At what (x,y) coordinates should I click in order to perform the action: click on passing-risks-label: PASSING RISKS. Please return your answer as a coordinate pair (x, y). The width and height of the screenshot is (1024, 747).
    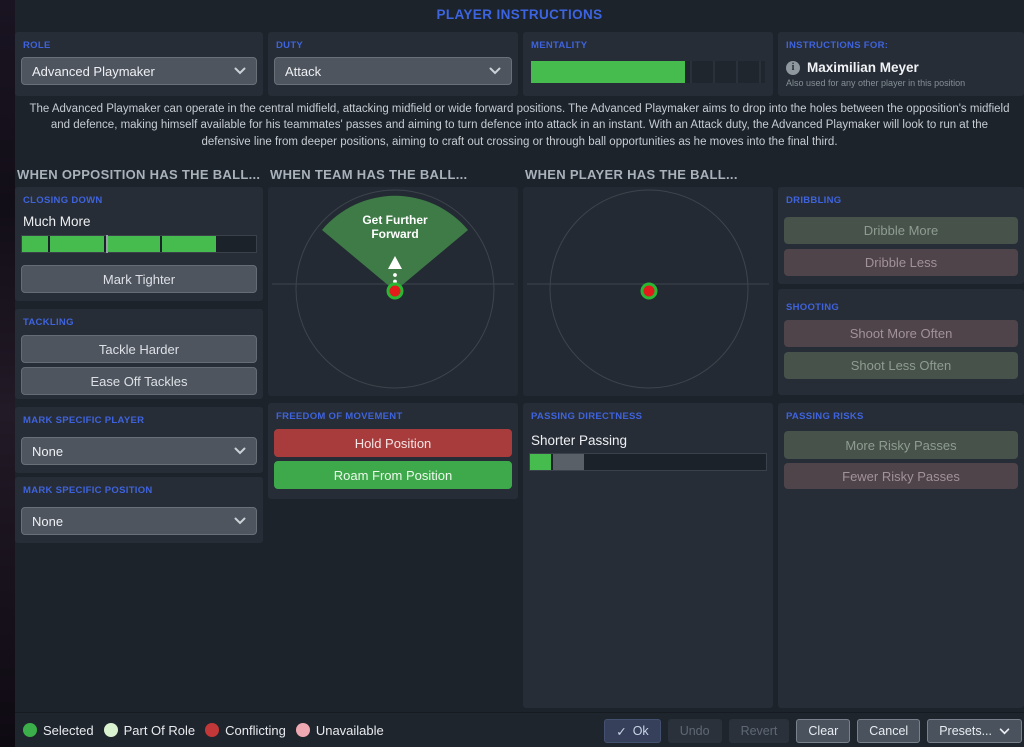
    Looking at the image, I should click on (825, 416).